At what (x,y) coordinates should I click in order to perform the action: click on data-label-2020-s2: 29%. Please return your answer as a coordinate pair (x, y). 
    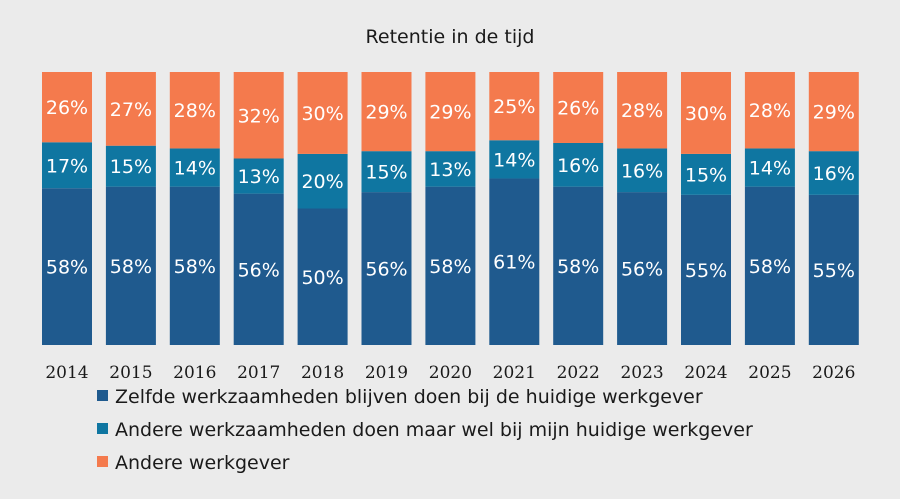
    Looking at the image, I should click on (450, 113).